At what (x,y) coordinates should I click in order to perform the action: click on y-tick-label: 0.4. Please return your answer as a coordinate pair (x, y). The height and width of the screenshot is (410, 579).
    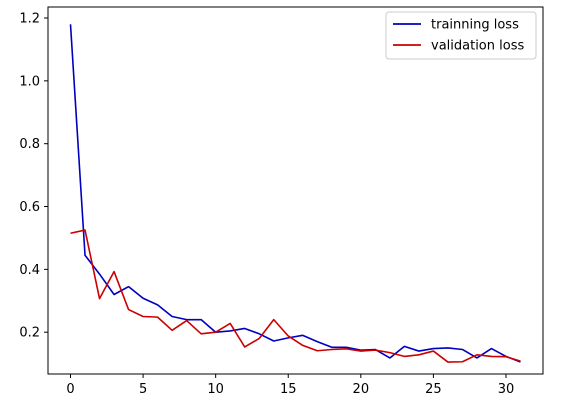
    Looking at the image, I should click on (29, 270).